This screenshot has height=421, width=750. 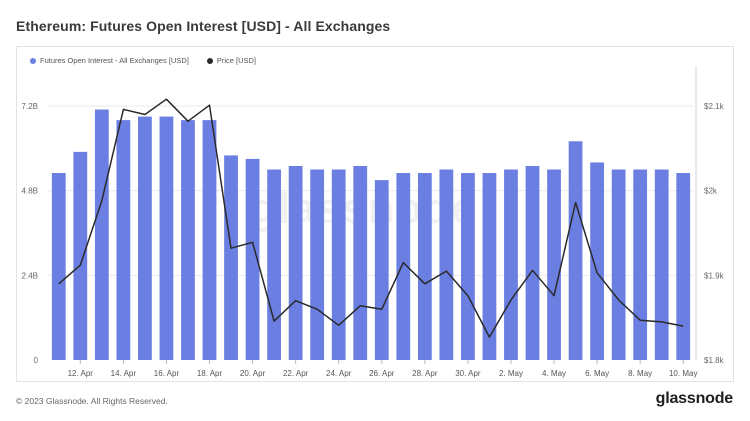 I want to click on legend-item-price: Price [USD], so click(x=231, y=60).